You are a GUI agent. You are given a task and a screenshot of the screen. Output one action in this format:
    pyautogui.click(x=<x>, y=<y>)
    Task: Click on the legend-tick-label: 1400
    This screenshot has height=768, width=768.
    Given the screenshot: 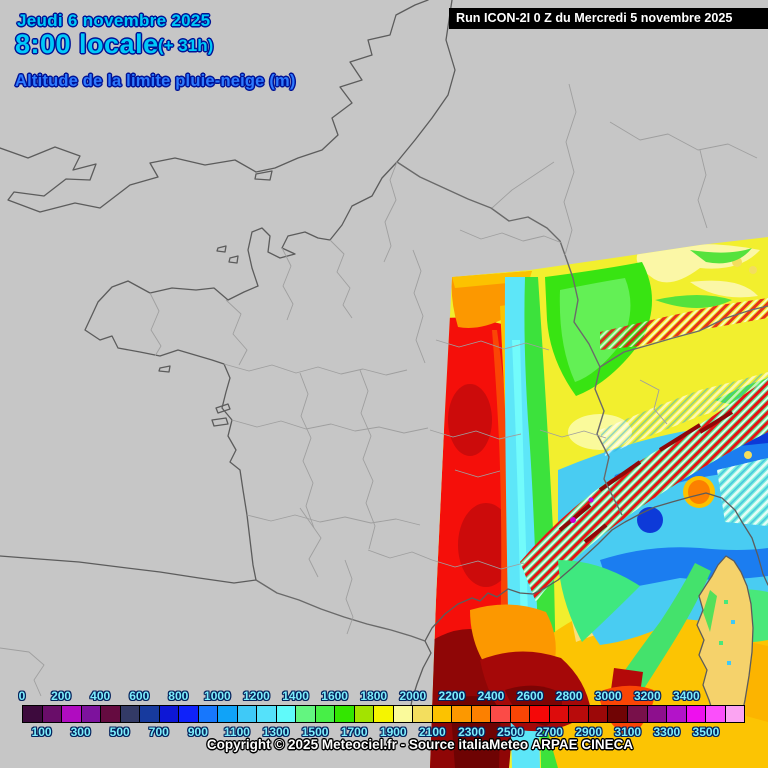 What is the action you would take?
    pyautogui.click(x=295, y=696)
    